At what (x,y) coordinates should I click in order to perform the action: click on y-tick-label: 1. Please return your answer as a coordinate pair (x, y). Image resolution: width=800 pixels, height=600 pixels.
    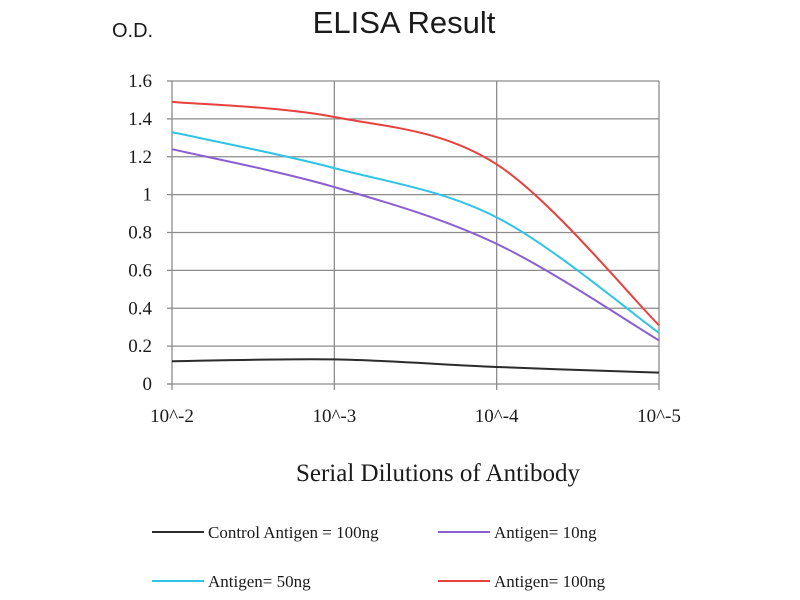
    Looking at the image, I should click on (148, 195).